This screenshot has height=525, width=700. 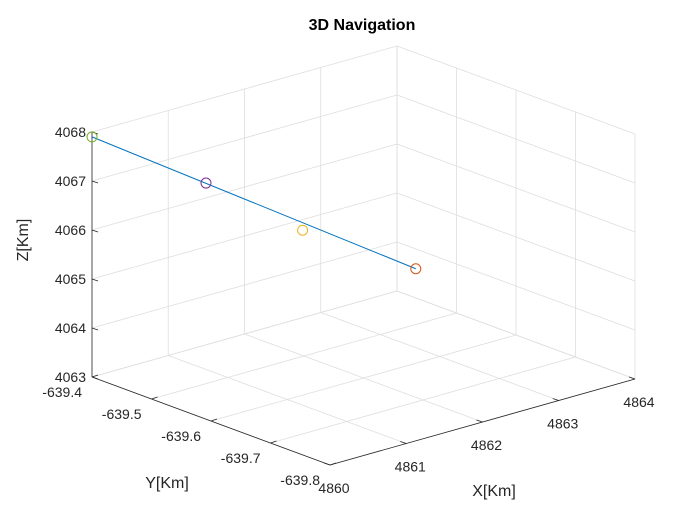 I want to click on z-axis-label: Z[Km], so click(x=23, y=240).